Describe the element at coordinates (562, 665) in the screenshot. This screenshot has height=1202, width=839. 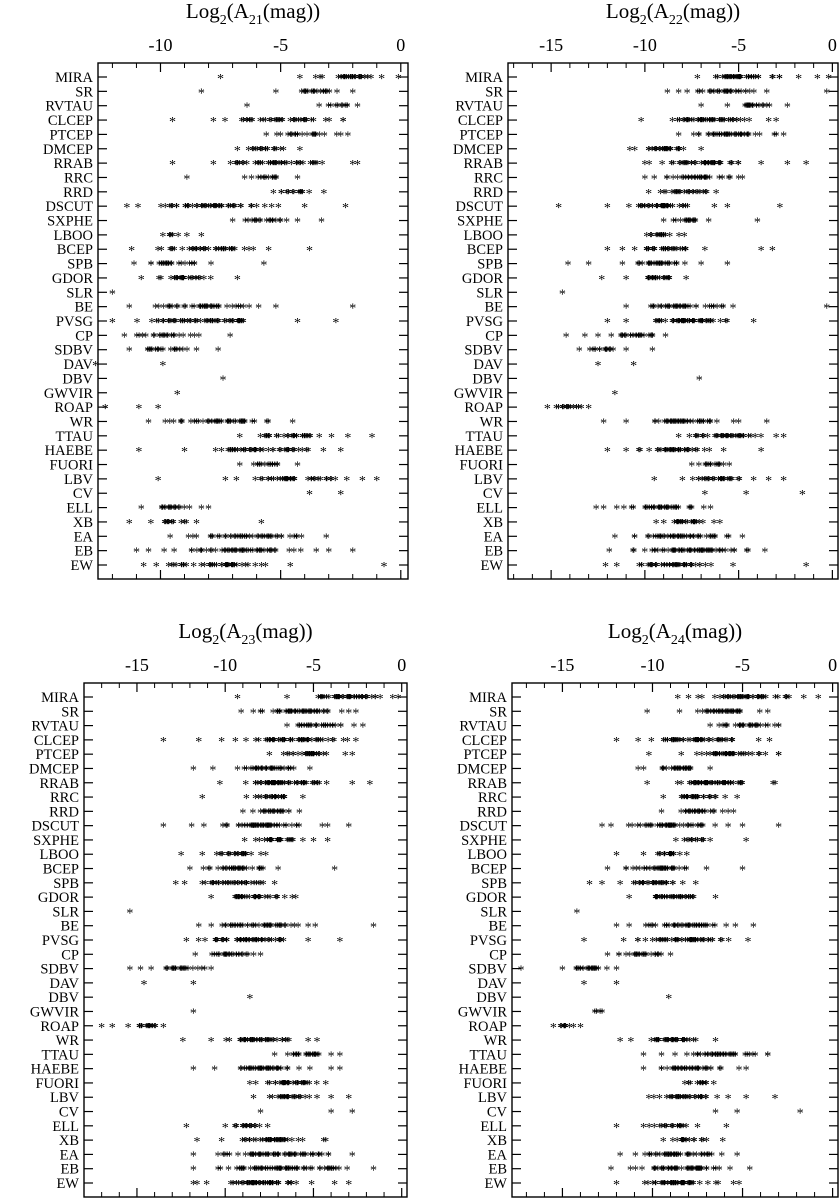
I see `x-tick-label: -15` at that location.